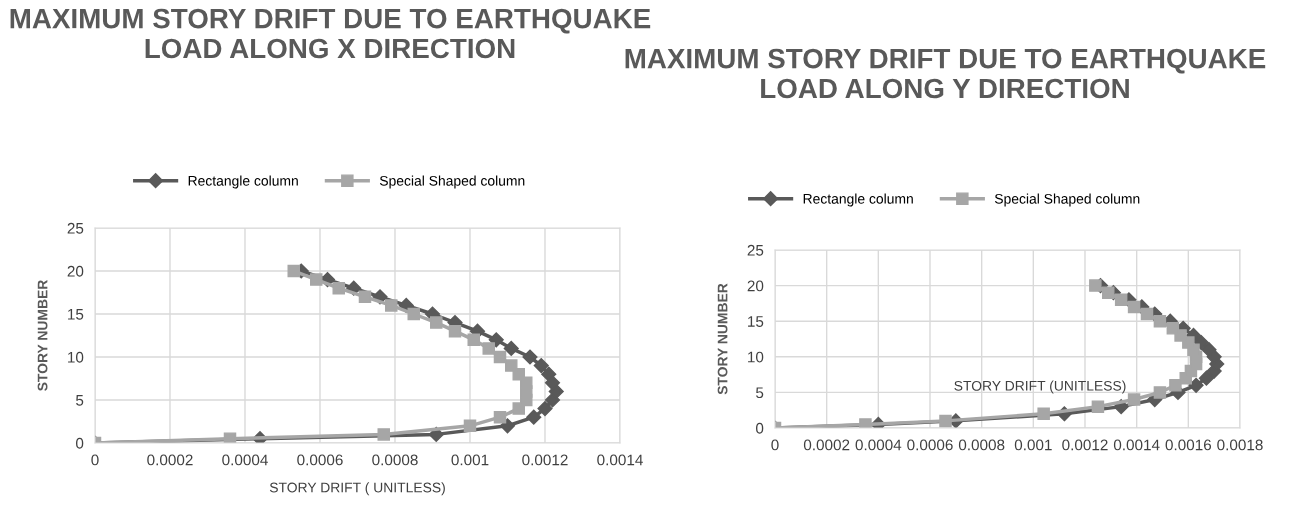 Image resolution: width=1293 pixels, height=522 pixels. Describe the element at coordinates (1040, 387) in the screenshot. I see `annotation: STORY DRIFT (UNITLESS)` at that location.